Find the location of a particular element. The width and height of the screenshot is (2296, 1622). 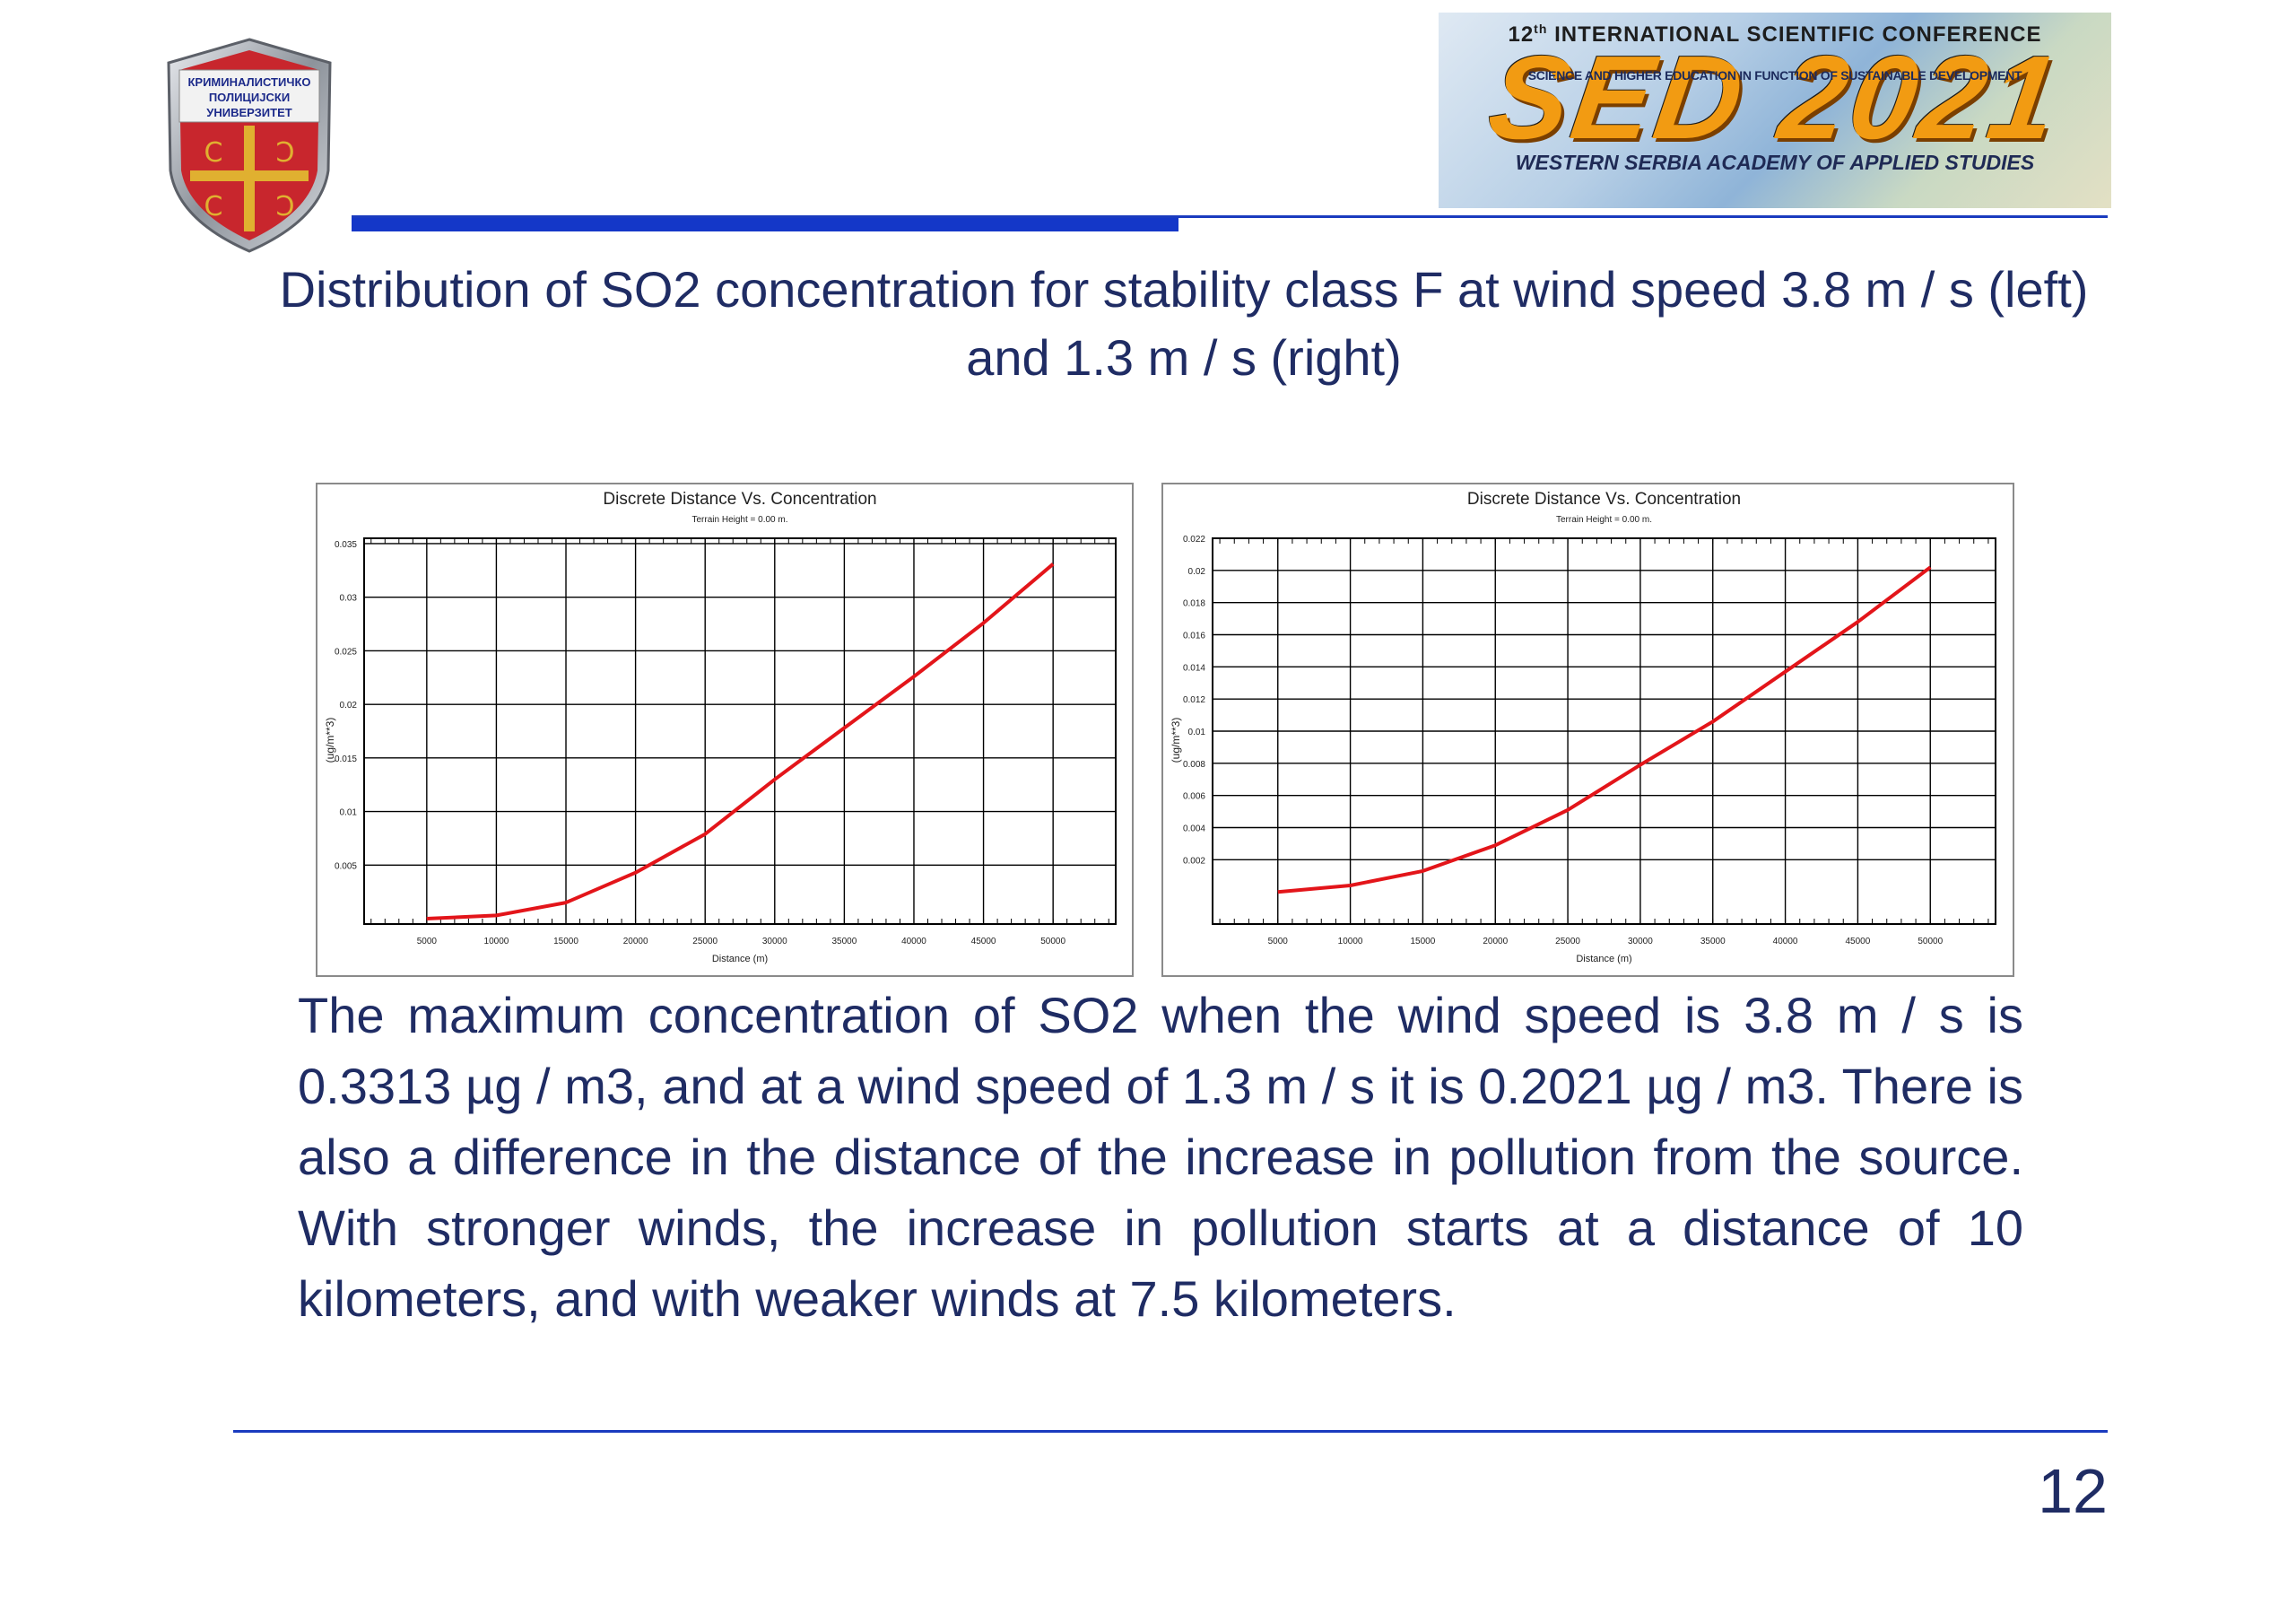

header-rule-thick is located at coordinates (765, 224).